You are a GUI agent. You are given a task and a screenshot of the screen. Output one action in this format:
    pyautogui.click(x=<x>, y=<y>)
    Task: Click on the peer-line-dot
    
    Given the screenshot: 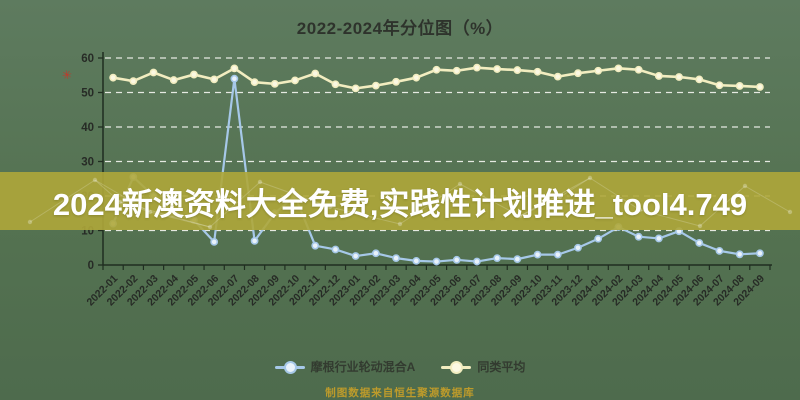 What is the action you would take?
    pyautogui.click(x=457, y=367)
    